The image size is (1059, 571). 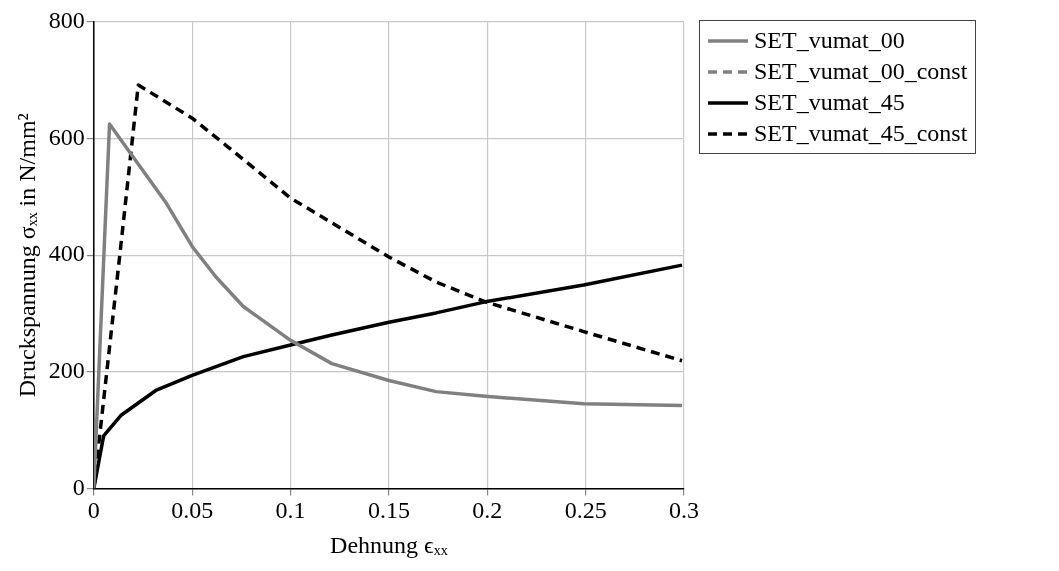 What do you see at coordinates (389, 544) in the screenshot?
I see `x-axis-title: Dehnung ϵₓₓ` at bounding box center [389, 544].